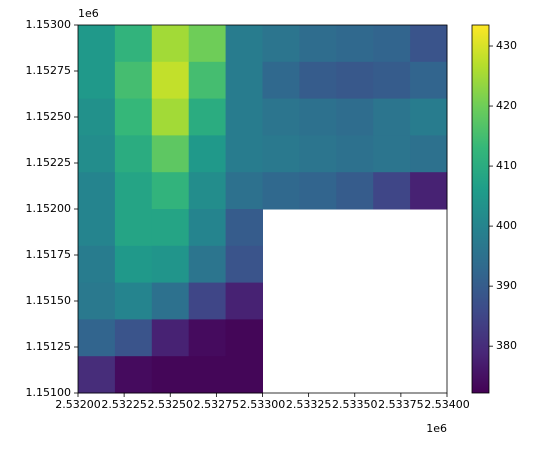 The image size is (536, 450). What do you see at coordinates (49, 208) in the screenshot?
I see `y-tick-label: 1.15200` at bounding box center [49, 208].